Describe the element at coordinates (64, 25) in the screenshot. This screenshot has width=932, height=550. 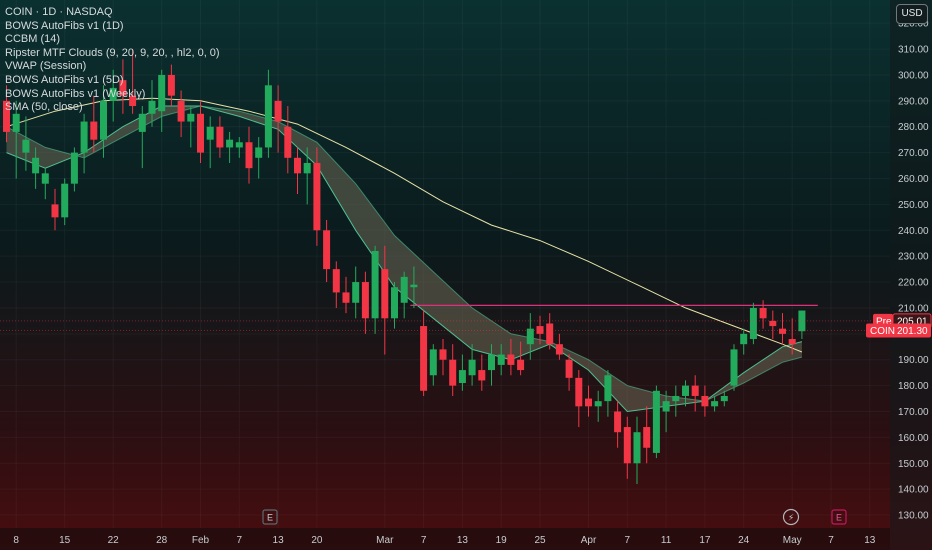
I see `legend-fibs-1d: BOWS AutoFibs v1 (1D)` at that location.